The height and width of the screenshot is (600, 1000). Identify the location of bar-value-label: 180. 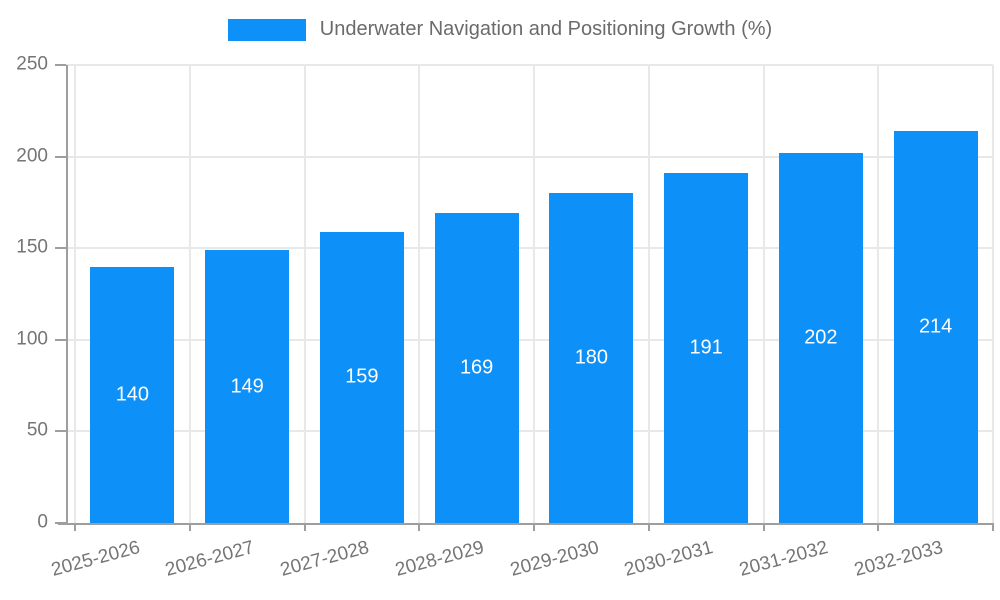
(591, 357).